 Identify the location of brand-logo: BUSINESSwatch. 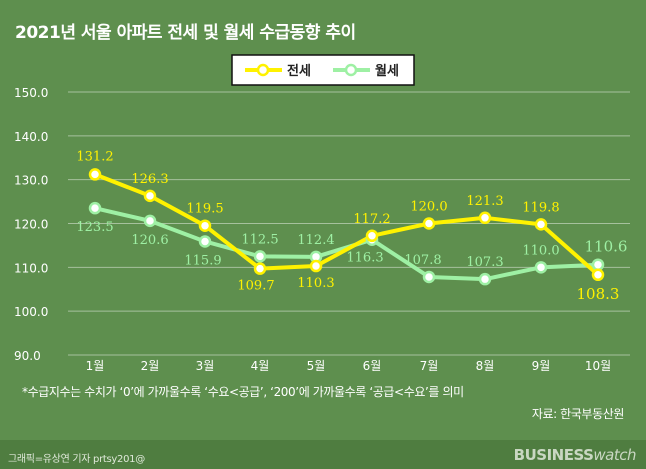
(575, 455).